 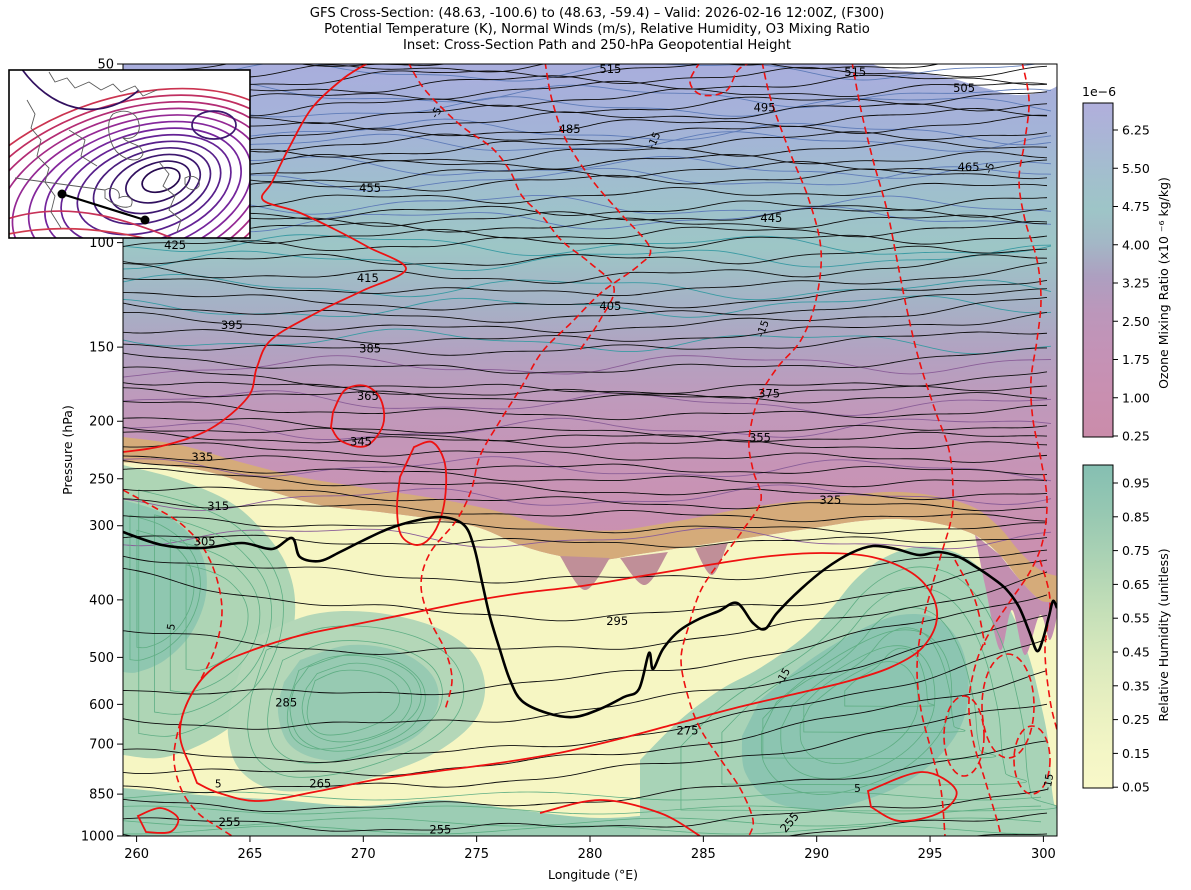 I want to click on theta-label: 485, so click(x=570, y=129).